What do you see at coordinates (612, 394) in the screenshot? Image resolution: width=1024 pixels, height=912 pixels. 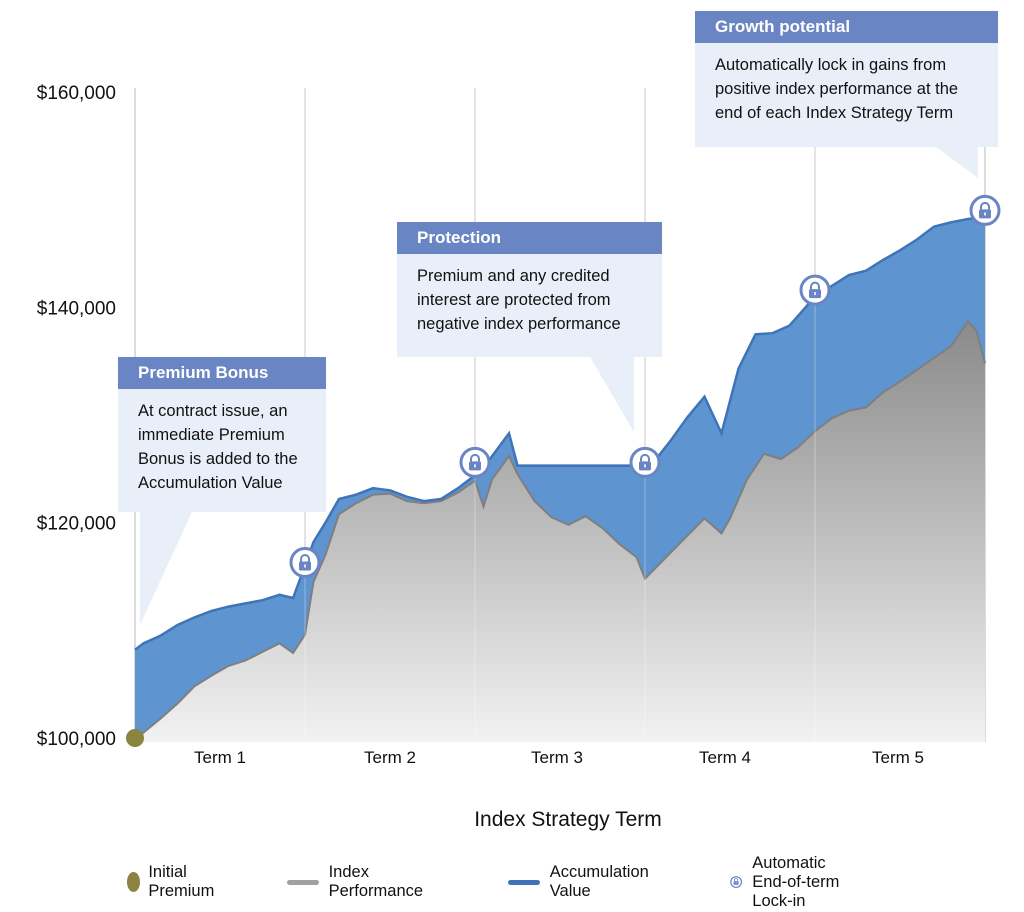 I see `protection-callout-pointer` at bounding box center [612, 394].